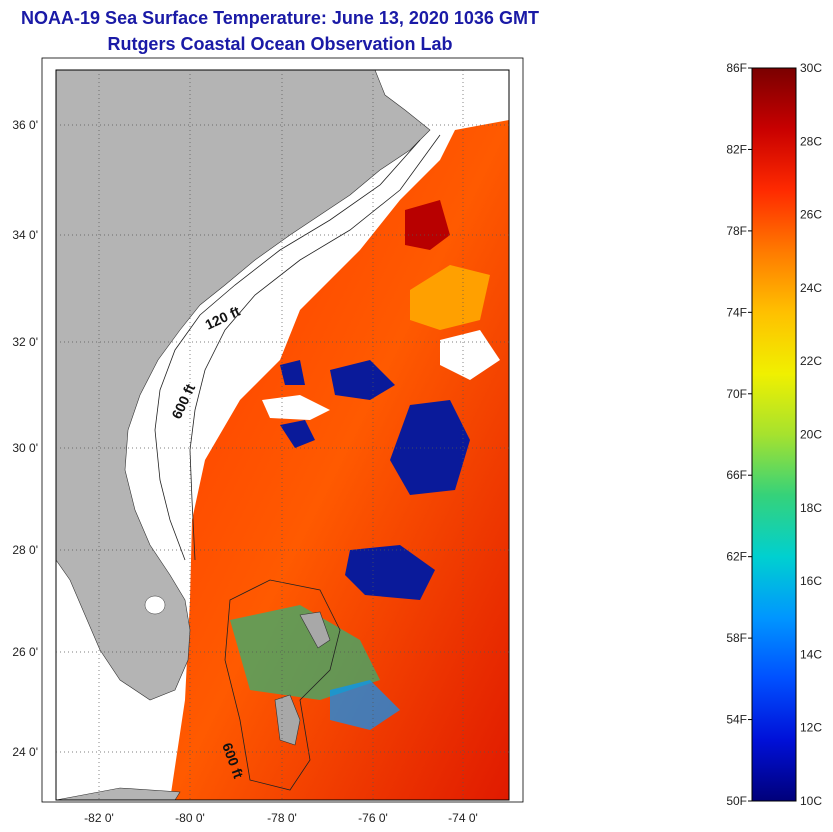 This screenshot has height=832, width=833. Describe the element at coordinates (736, 149) in the screenshot. I see `fahrenheit-label: 82F` at that location.